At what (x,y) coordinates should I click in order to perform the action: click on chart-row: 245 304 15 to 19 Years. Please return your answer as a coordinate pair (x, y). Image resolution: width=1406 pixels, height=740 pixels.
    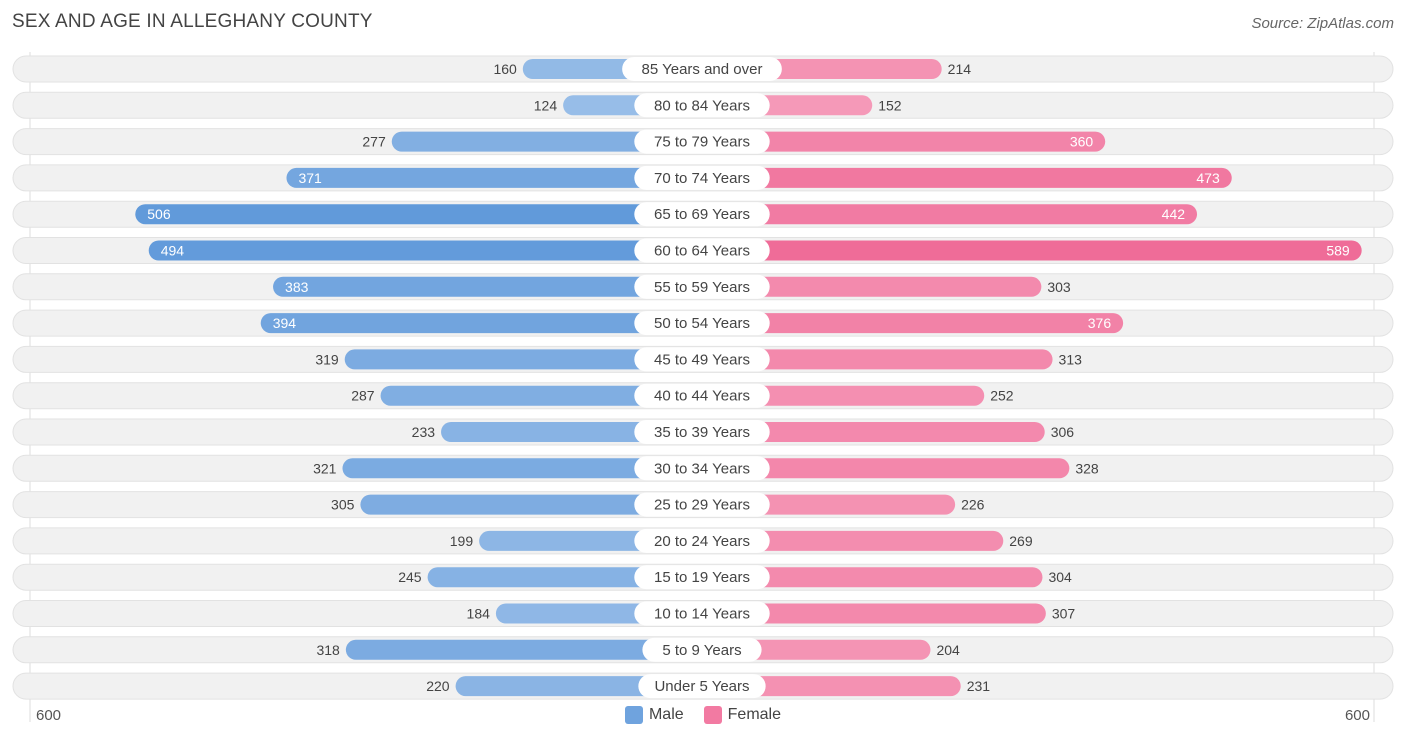
    Looking at the image, I should click on (703, 577).